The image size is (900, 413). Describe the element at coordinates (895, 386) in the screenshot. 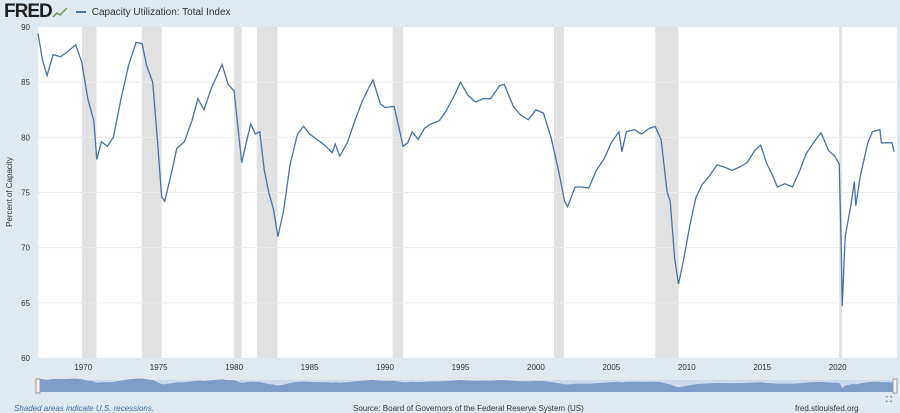

I see `navigator-right-handle` at that location.